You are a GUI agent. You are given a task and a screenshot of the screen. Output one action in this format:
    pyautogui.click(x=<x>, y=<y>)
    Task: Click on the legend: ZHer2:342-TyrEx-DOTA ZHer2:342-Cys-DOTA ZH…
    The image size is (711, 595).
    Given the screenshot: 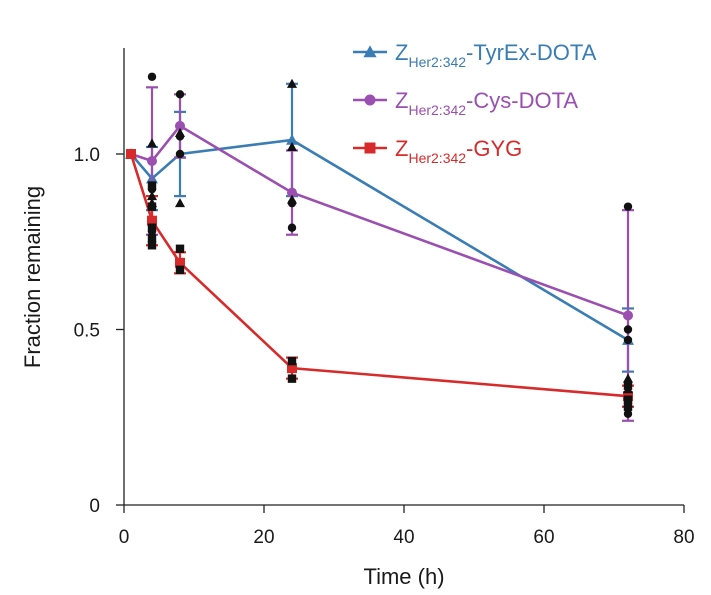 What is the action you would take?
    pyautogui.click(x=475, y=103)
    